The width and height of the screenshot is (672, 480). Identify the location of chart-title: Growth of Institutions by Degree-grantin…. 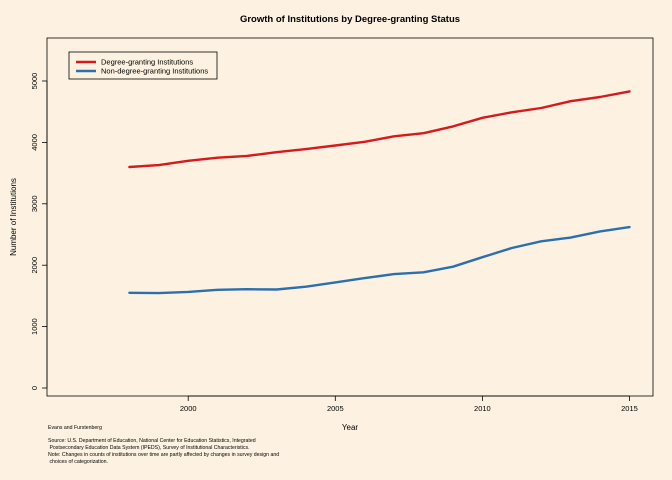
(350, 19).